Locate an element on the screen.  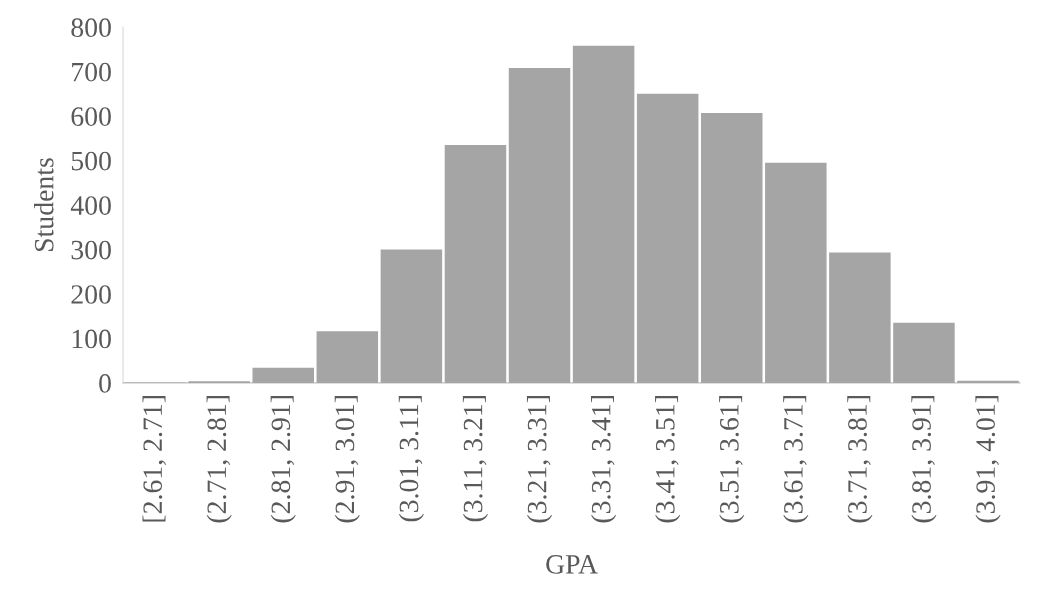
x-tick-label: (3.61, 3.71] is located at coordinates (796, 459).